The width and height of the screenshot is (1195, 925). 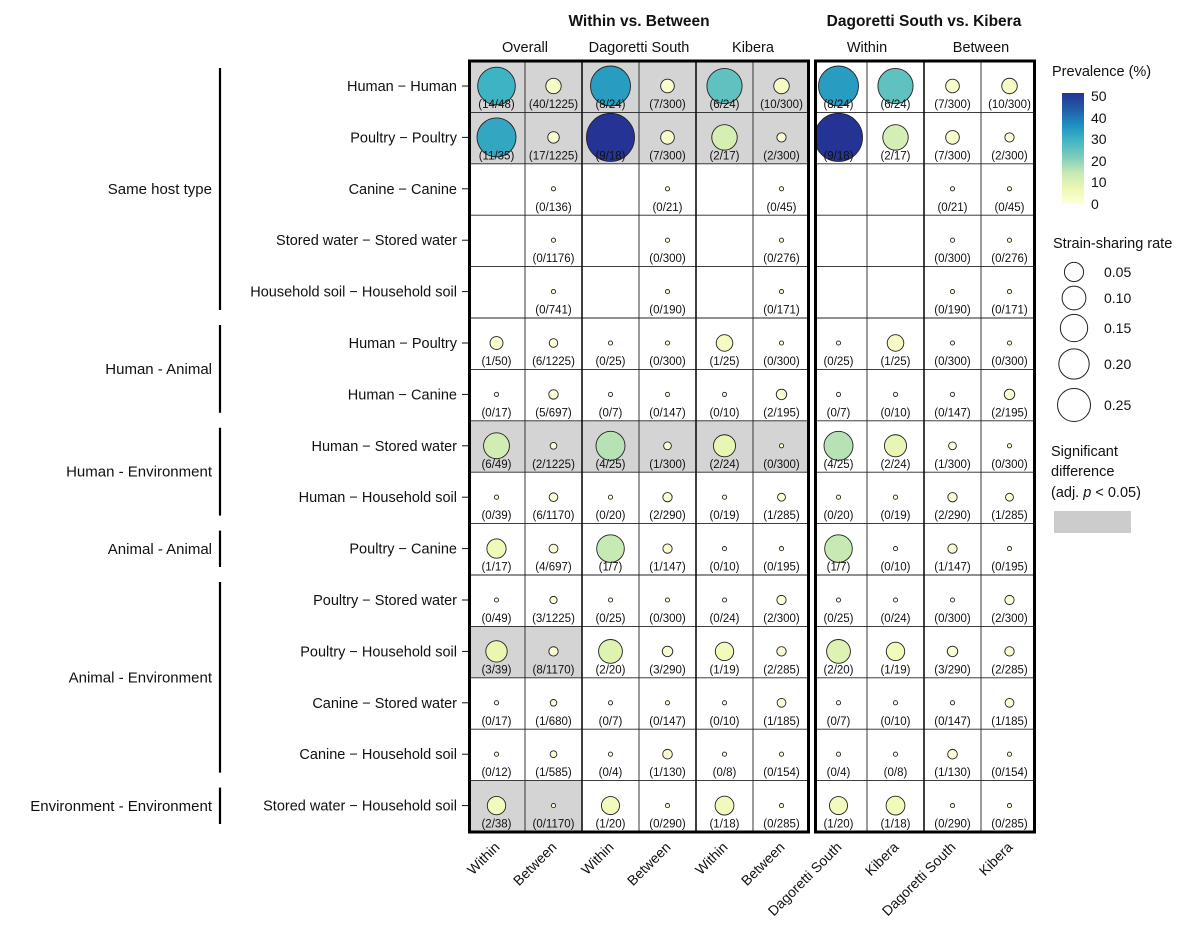 What do you see at coordinates (725, 773) in the screenshot?
I see `count-label: (0/8)` at bounding box center [725, 773].